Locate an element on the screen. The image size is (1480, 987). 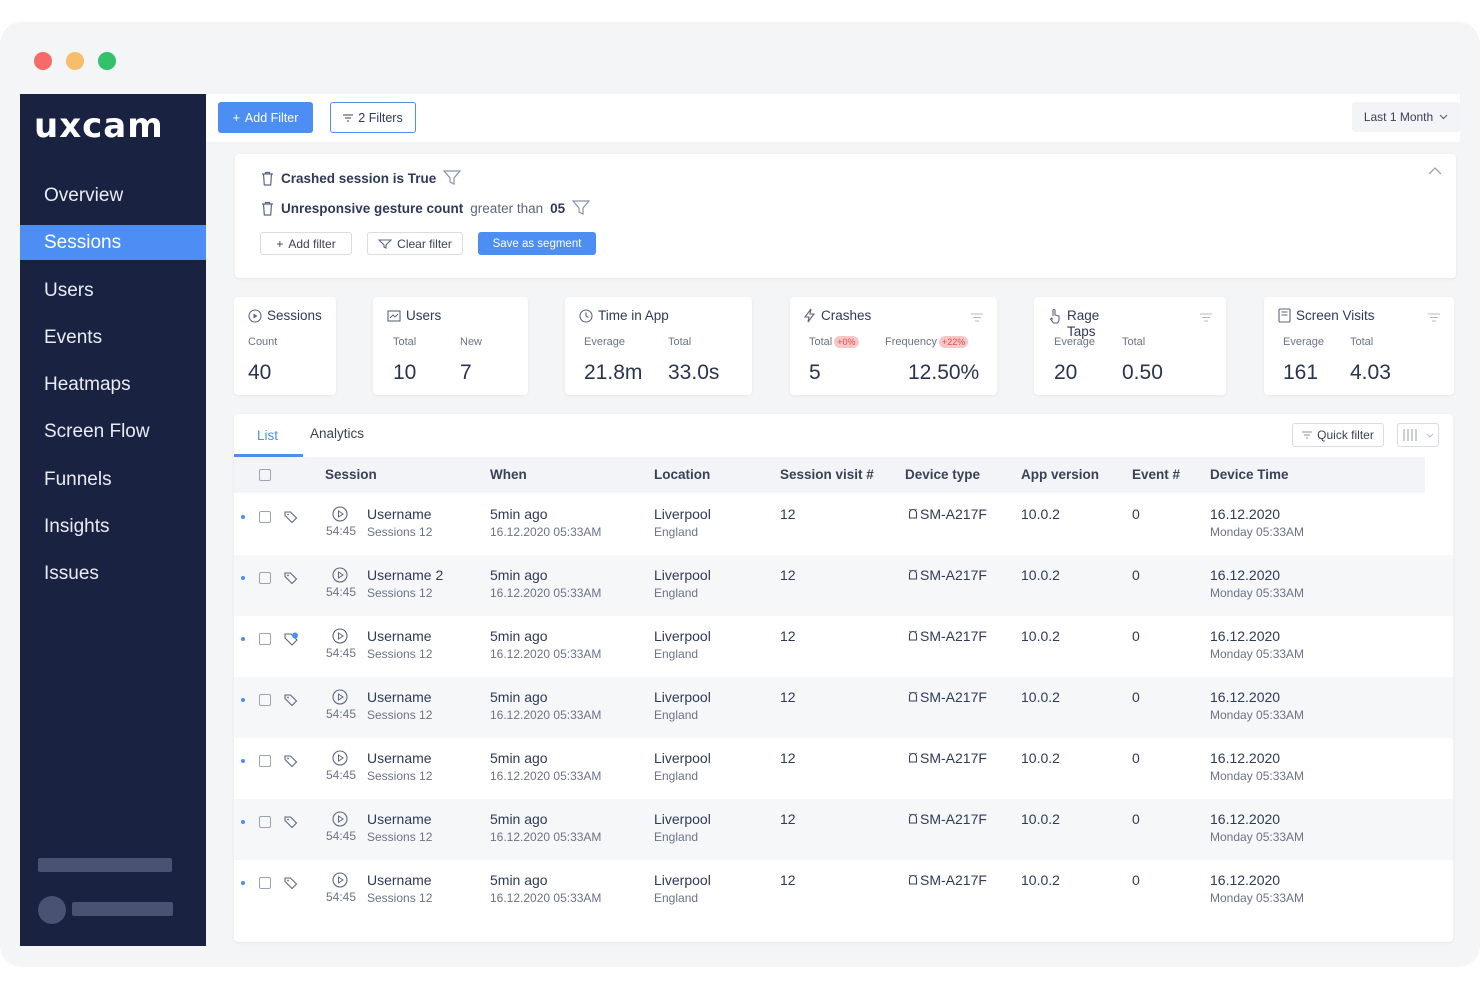
card-title: Users is located at coordinates (414, 315).